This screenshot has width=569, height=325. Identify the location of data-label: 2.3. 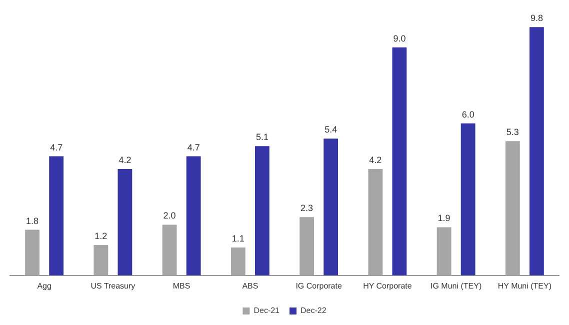
(307, 208).